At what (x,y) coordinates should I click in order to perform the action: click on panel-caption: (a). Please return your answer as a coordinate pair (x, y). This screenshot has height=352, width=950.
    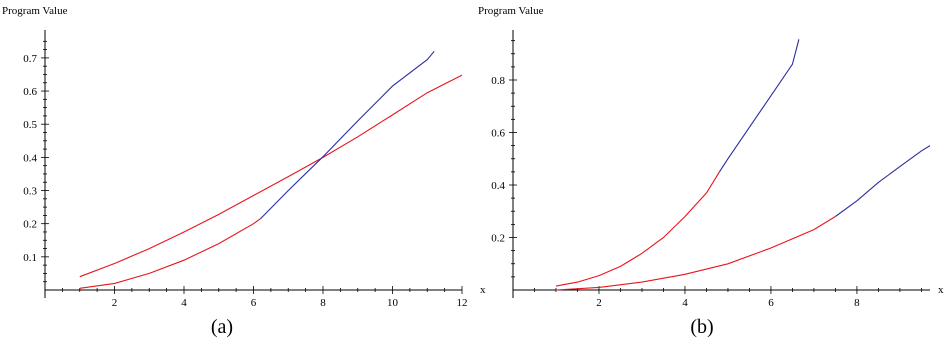
    Looking at the image, I should click on (222, 327).